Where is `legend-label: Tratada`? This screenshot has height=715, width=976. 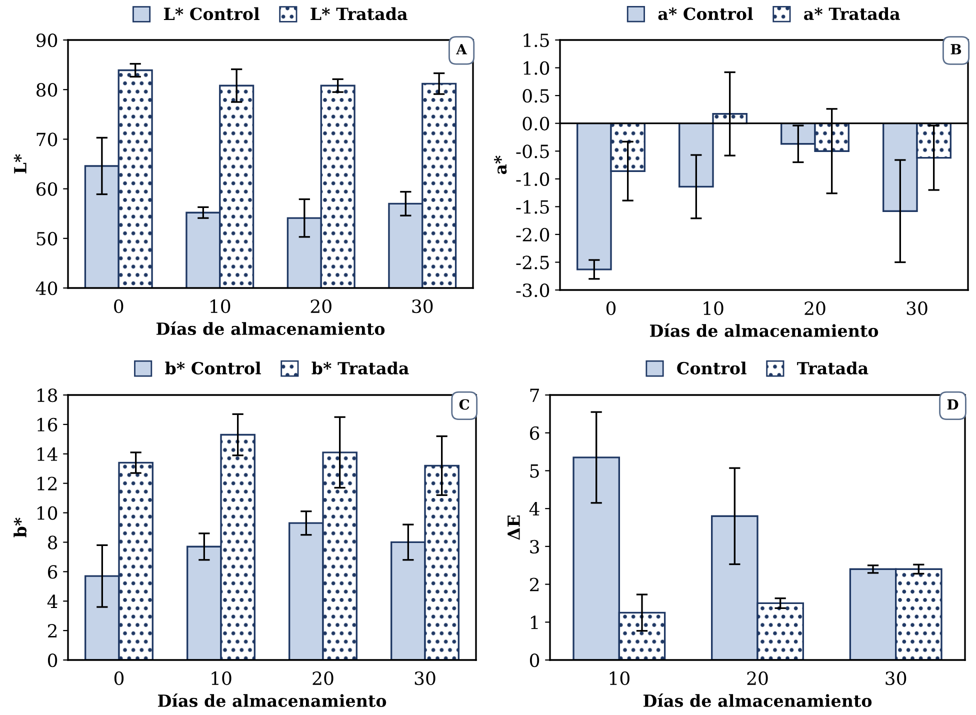
legend-label: Tratada is located at coordinates (832, 368).